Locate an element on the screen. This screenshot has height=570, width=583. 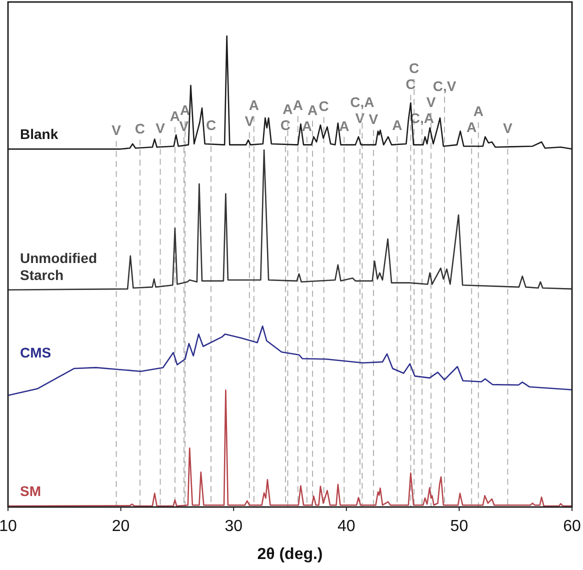
ref-line-label: C,A is located at coordinates (362, 102).